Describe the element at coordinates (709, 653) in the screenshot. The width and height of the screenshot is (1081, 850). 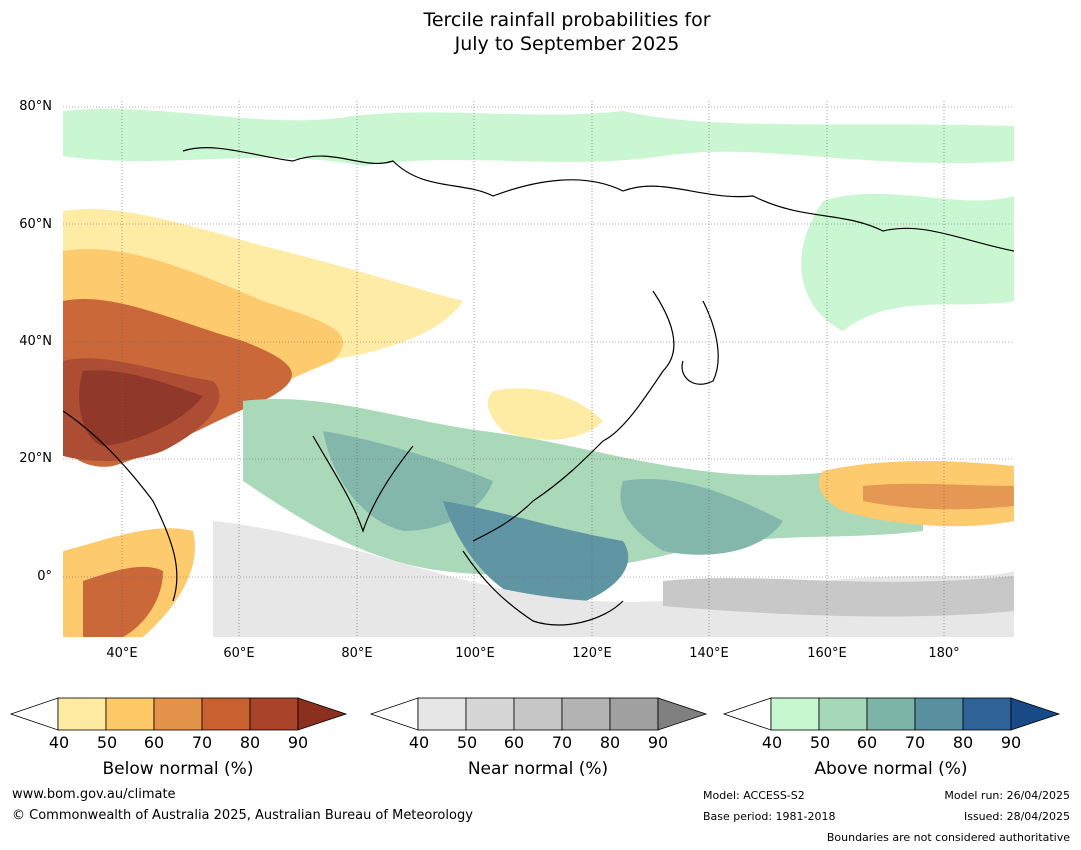
I see `lon-label-140e: 140°E` at that location.